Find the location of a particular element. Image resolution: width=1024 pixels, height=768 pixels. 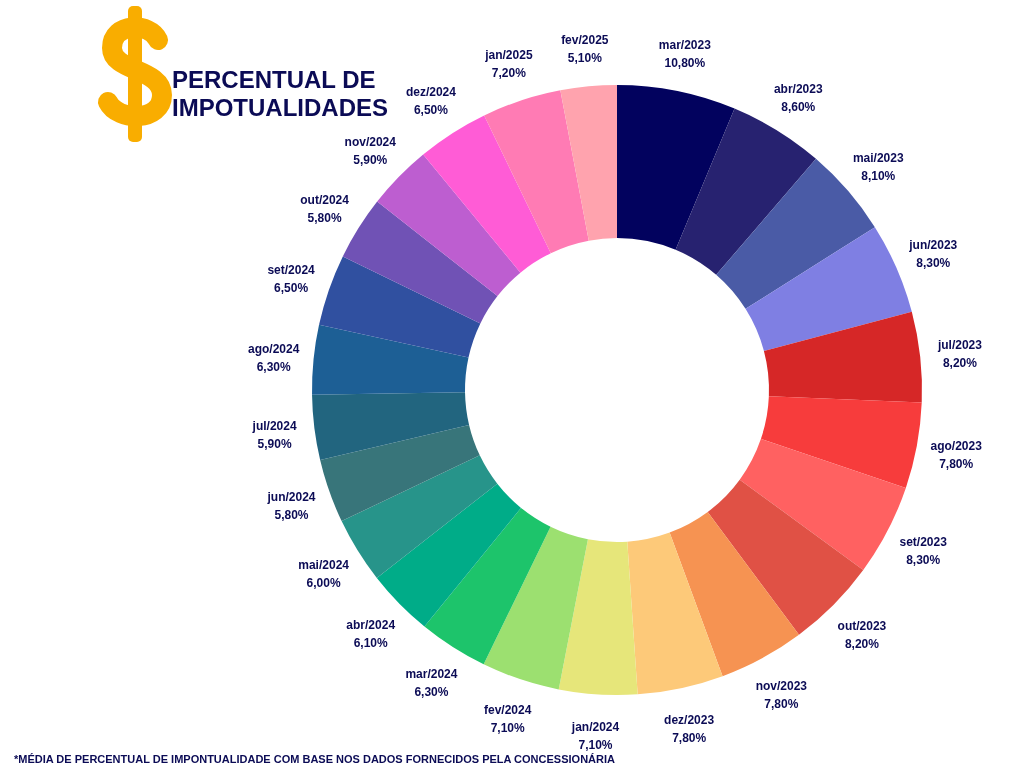

slice-label: set/2024 is located at coordinates (291, 269).